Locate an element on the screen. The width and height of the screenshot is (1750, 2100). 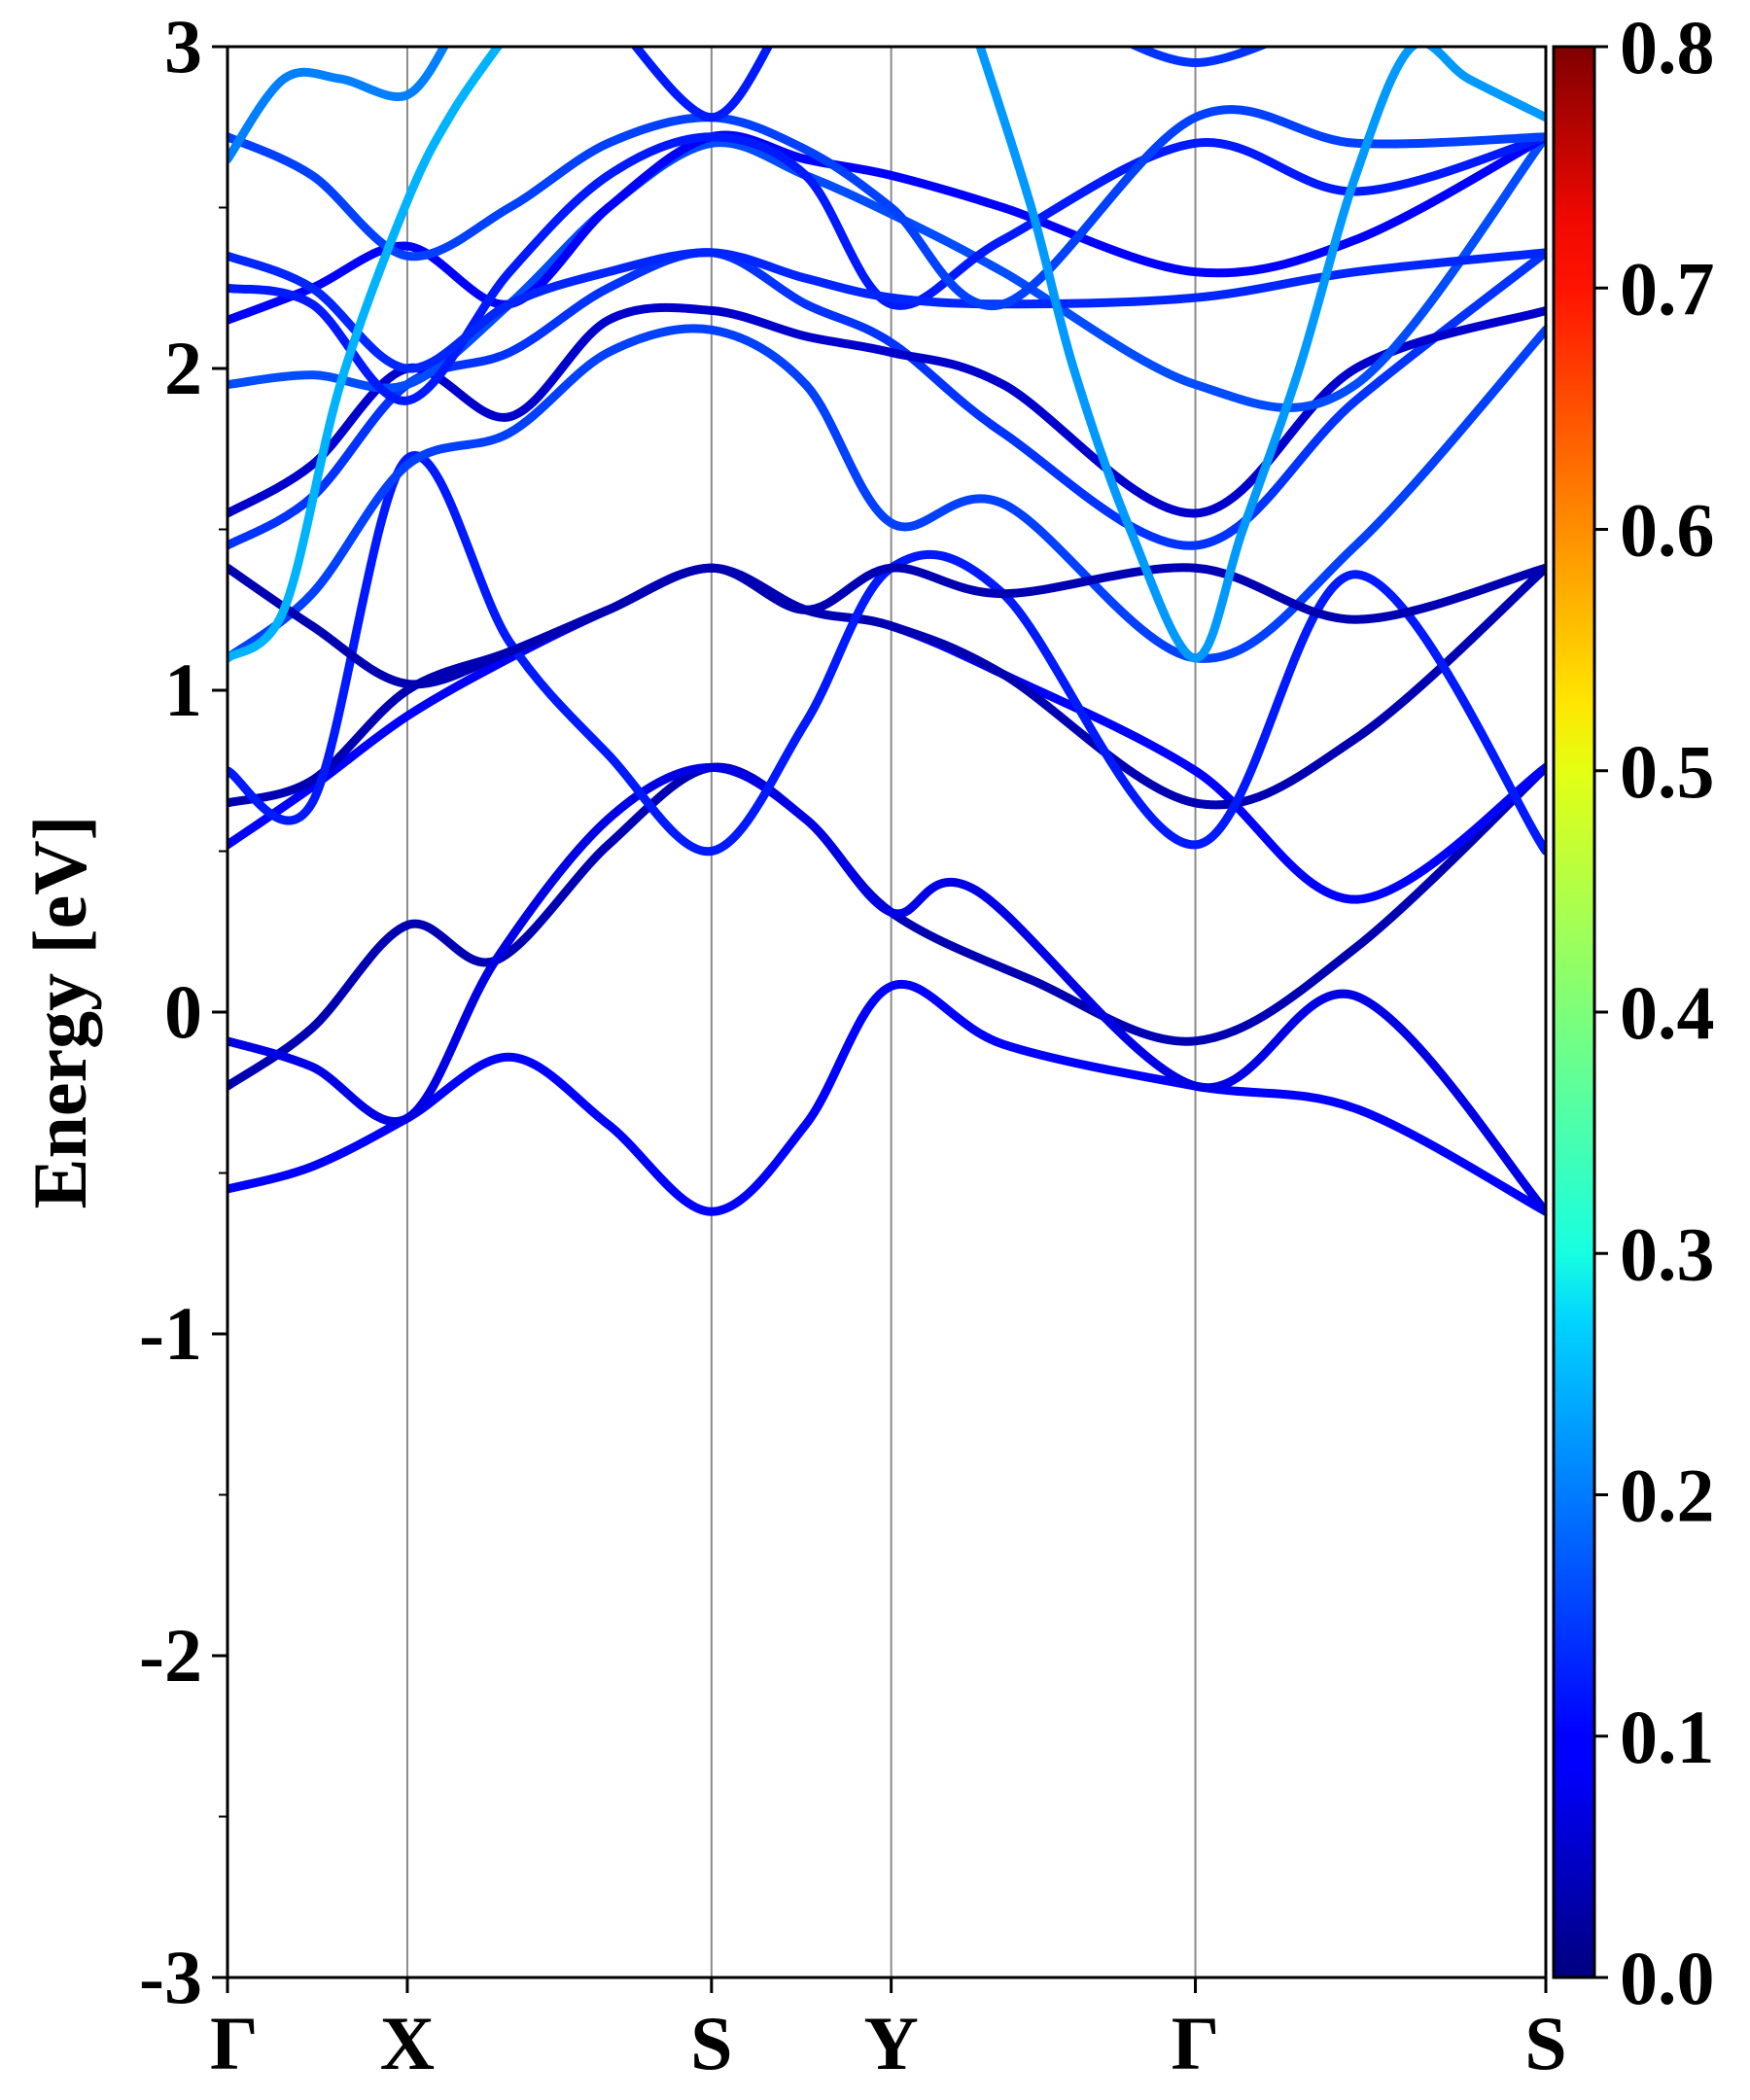
colorbar-tick-label: 0.2 is located at coordinates (1667, 1495).